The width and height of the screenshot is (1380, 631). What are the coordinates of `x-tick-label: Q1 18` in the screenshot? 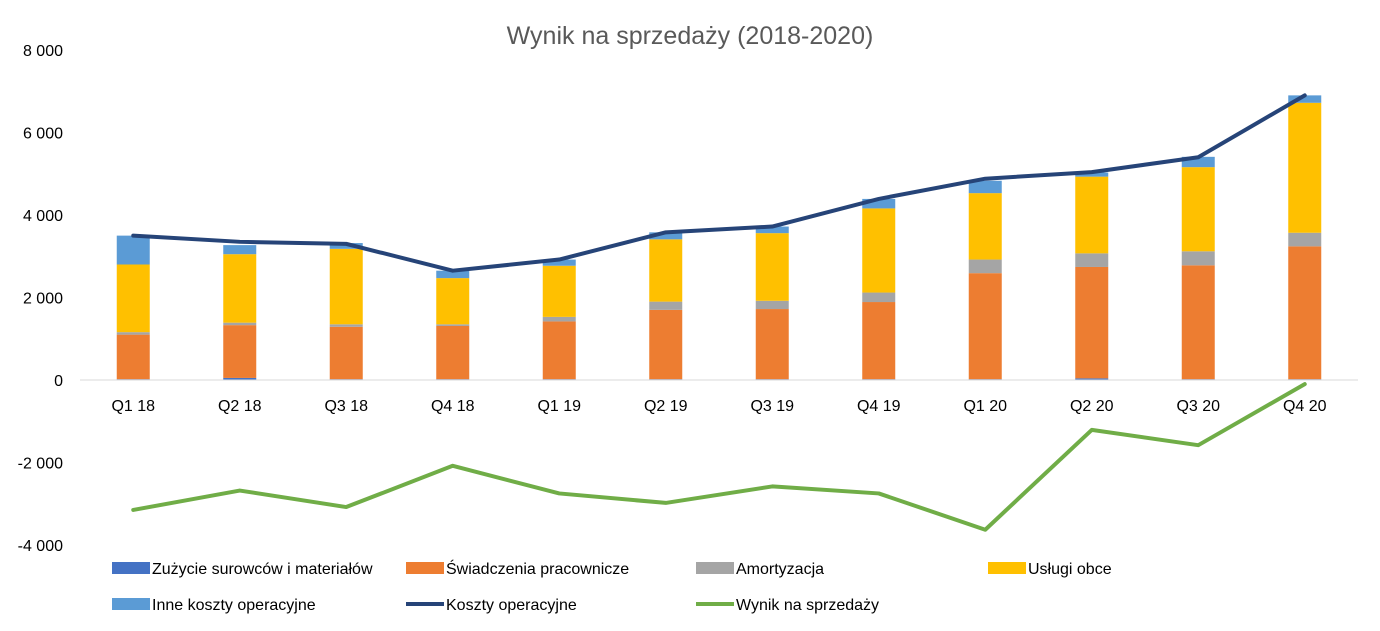 It's located at (133, 406).